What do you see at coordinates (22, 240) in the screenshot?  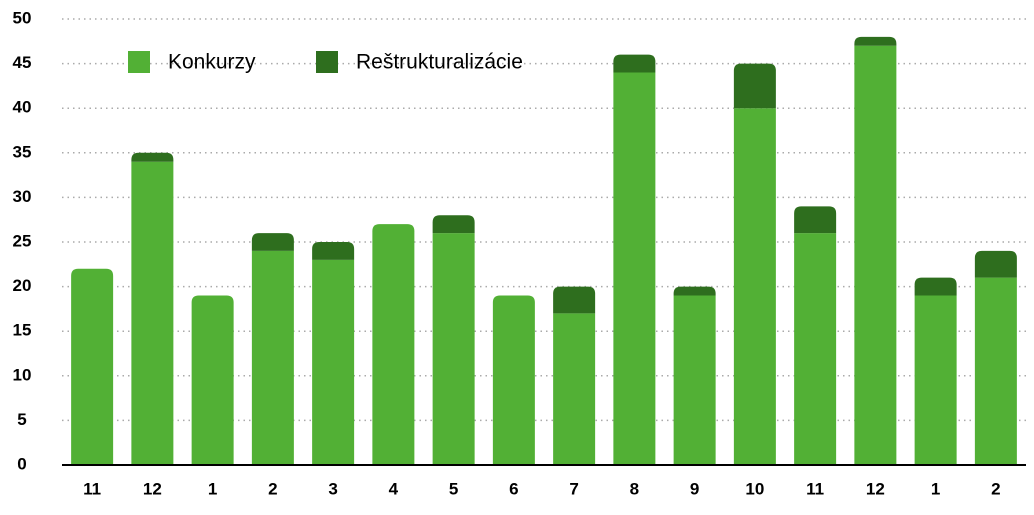 I see `y-tick-label: 25` at bounding box center [22, 240].